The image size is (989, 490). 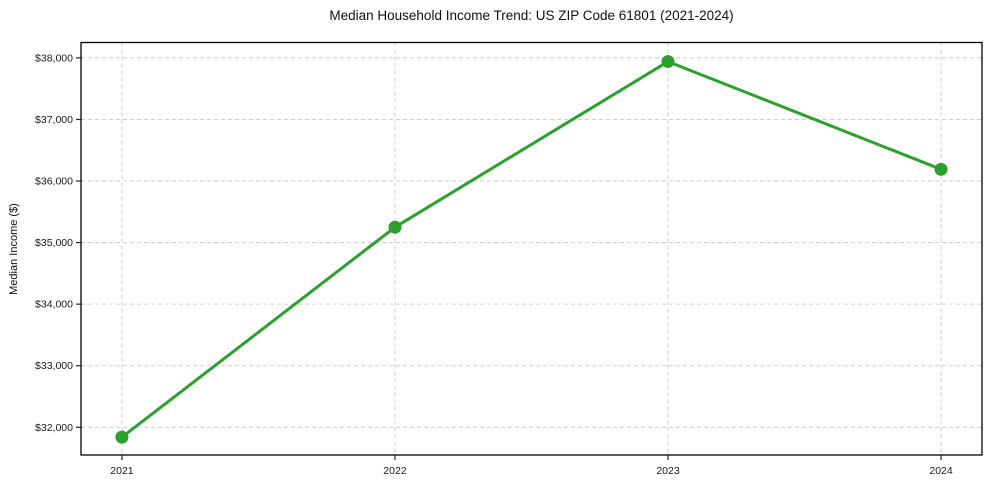 What do you see at coordinates (122, 471) in the screenshot?
I see `x-tick-label: 2021` at bounding box center [122, 471].